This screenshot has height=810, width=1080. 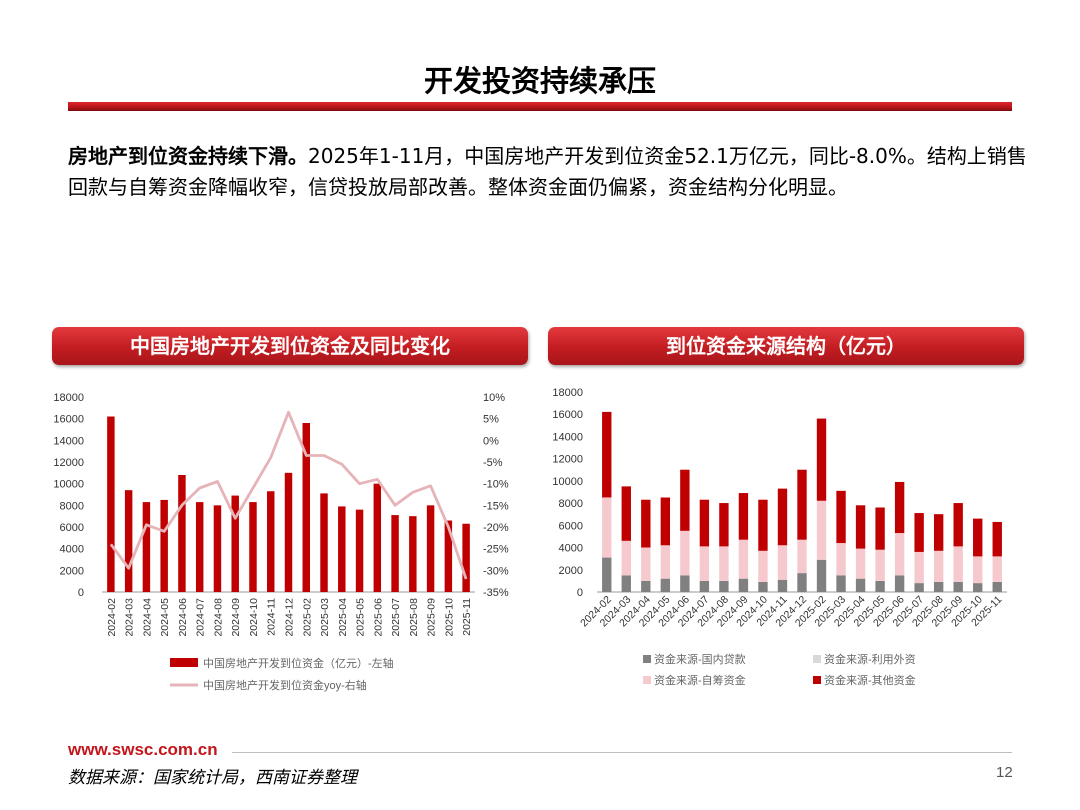 What do you see at coordinates (325, 617) in the screenshot?
I see `chart1-xtick: 2025-03` at bounding box center [325, 617].